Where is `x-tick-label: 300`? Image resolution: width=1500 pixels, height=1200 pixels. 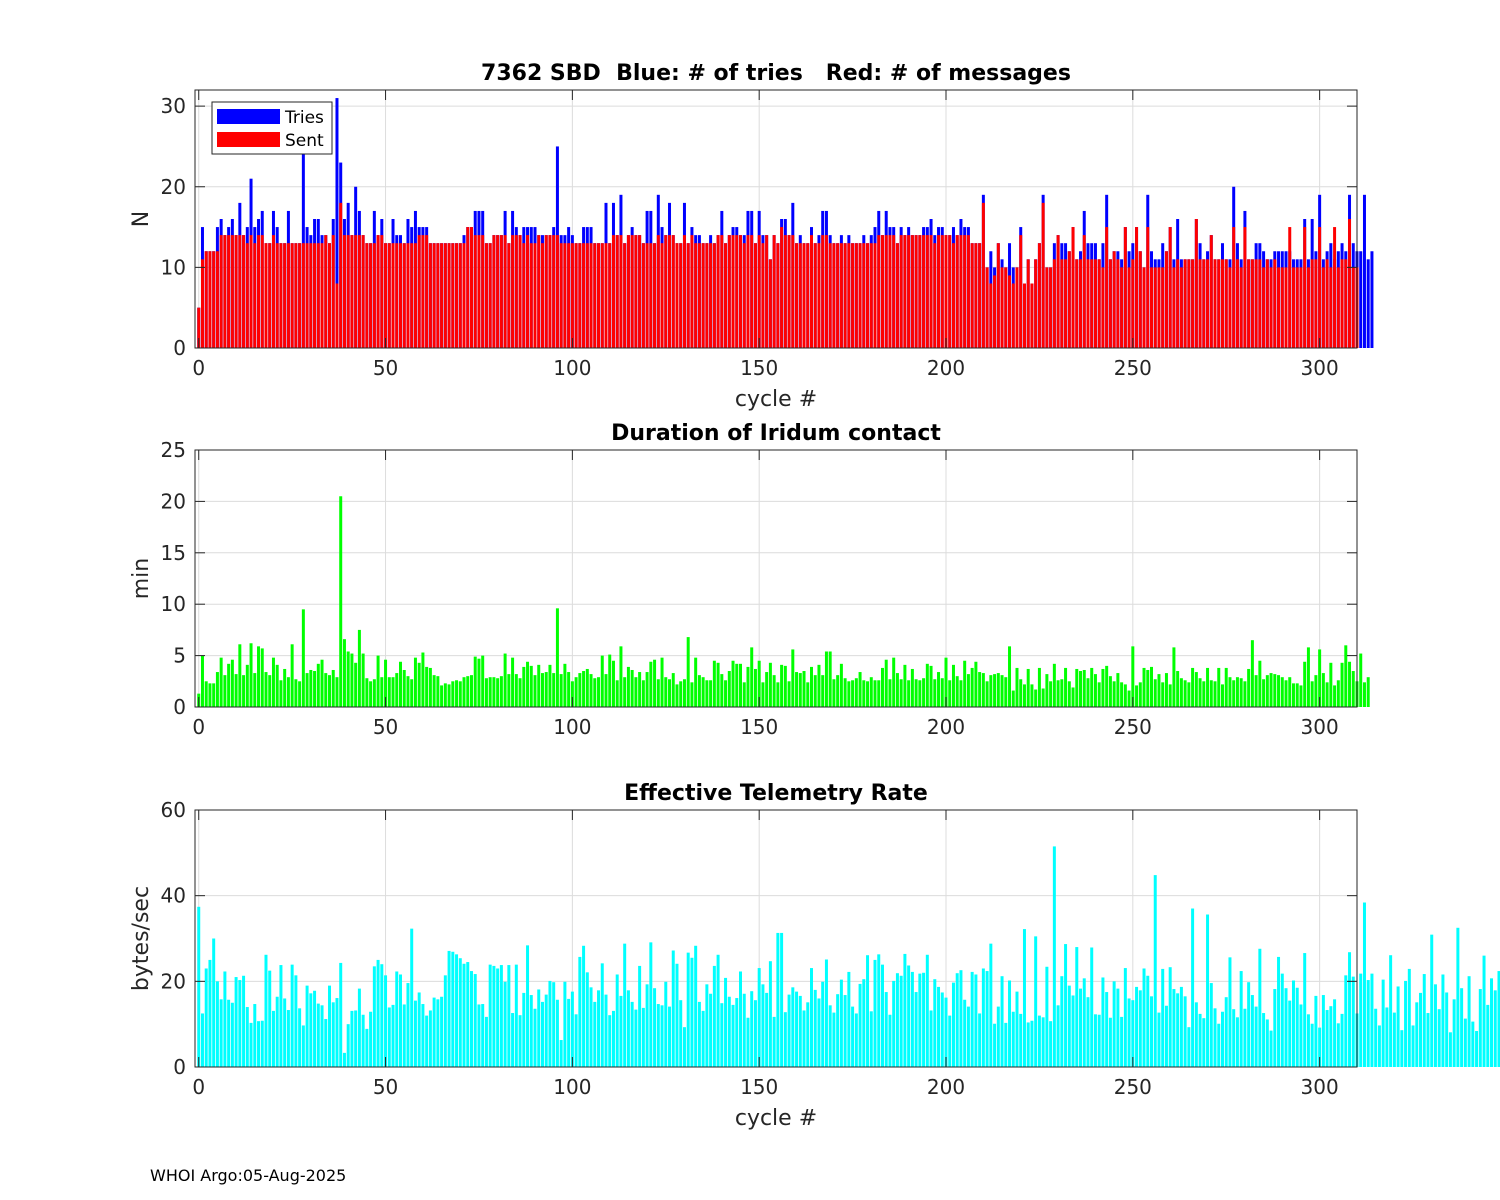 x-tick-label: 300 is located at coordinates (1320, 1087).